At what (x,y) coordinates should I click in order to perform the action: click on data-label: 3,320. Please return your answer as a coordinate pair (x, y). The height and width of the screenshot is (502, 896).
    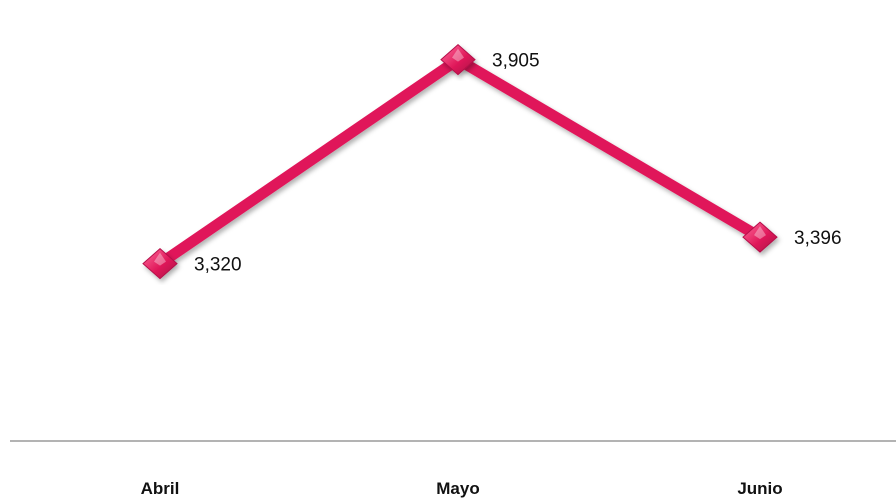
    Looking at the image, I should click on (218, 265).